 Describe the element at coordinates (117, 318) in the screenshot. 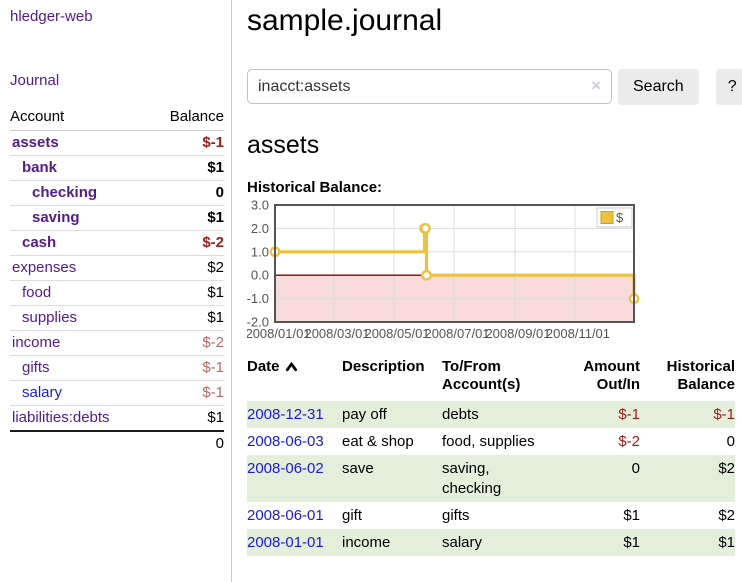

I see `account-row: supplies $1` at that location.